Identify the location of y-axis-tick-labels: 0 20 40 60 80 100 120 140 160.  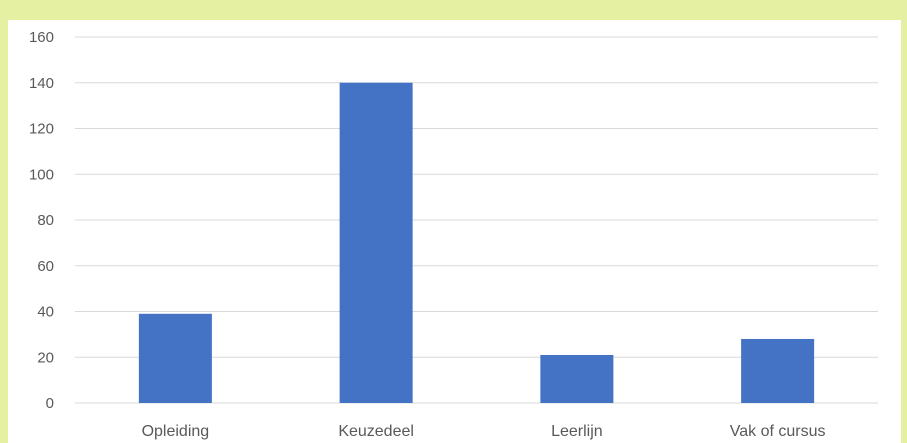
(41, 220).